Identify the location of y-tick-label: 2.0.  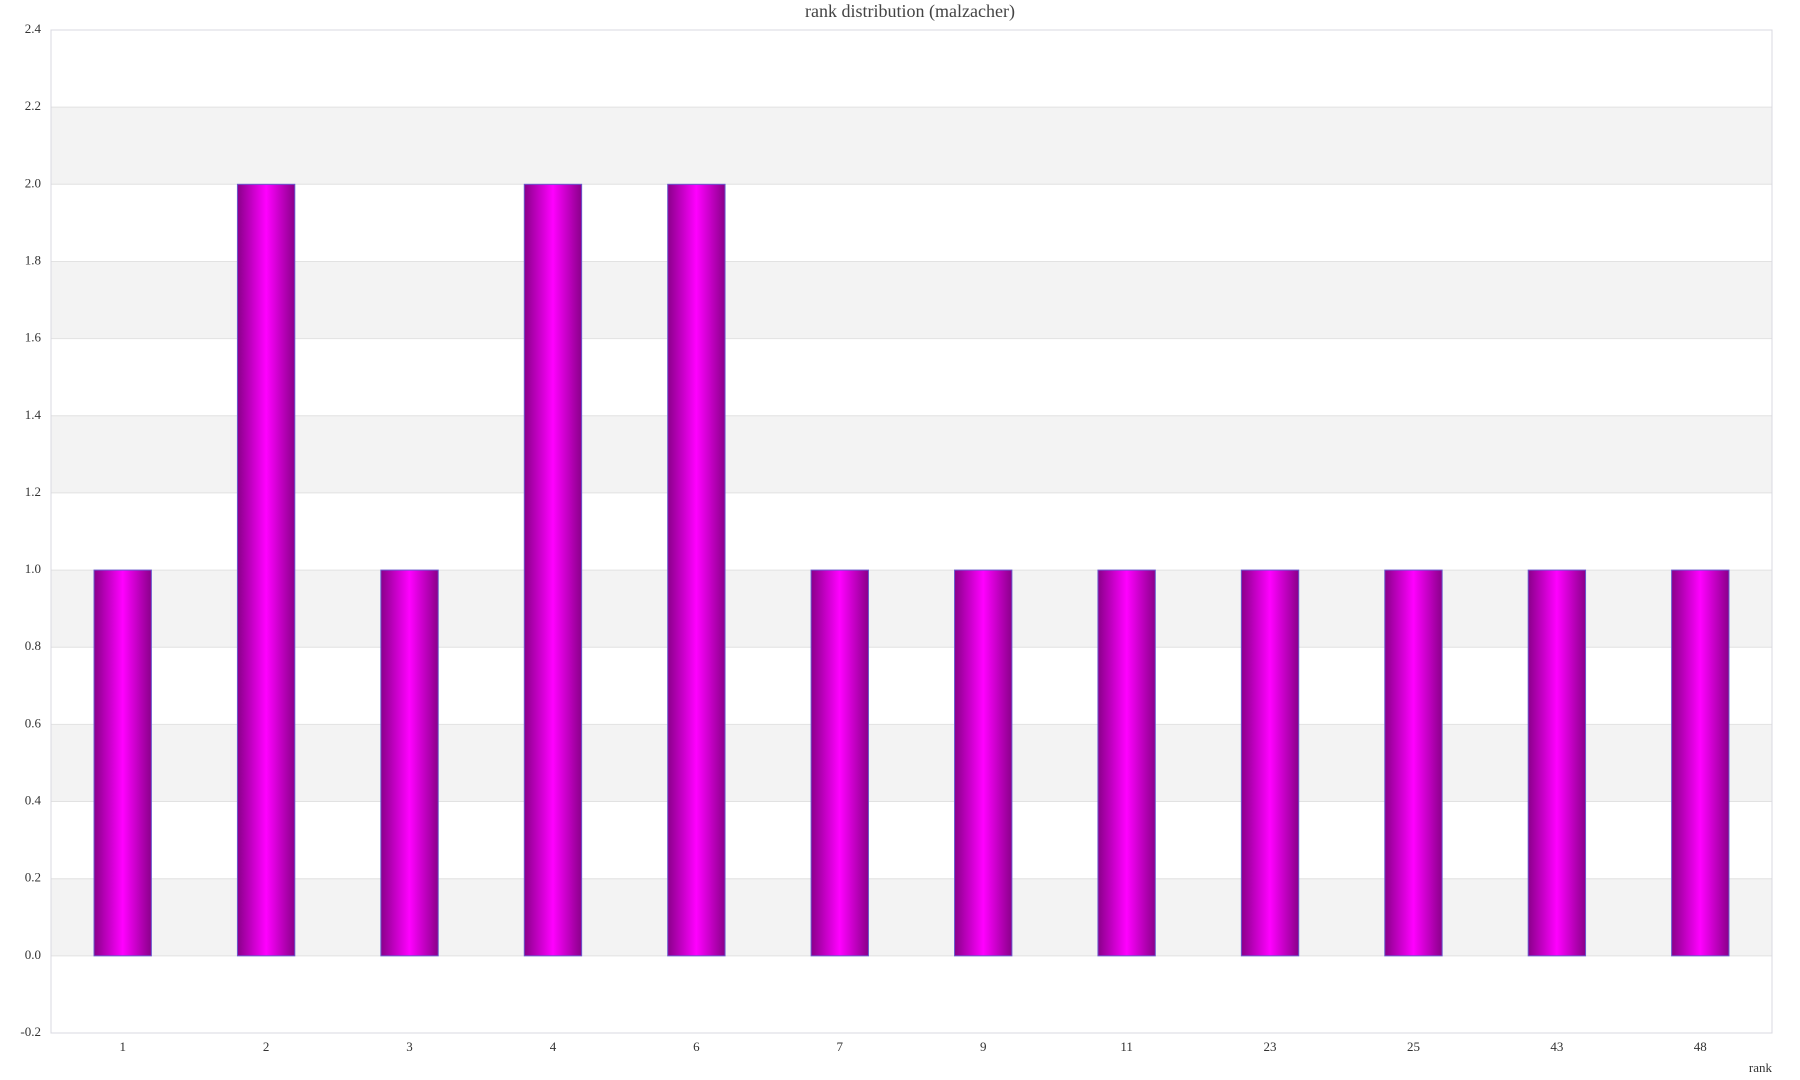
(33, 182).